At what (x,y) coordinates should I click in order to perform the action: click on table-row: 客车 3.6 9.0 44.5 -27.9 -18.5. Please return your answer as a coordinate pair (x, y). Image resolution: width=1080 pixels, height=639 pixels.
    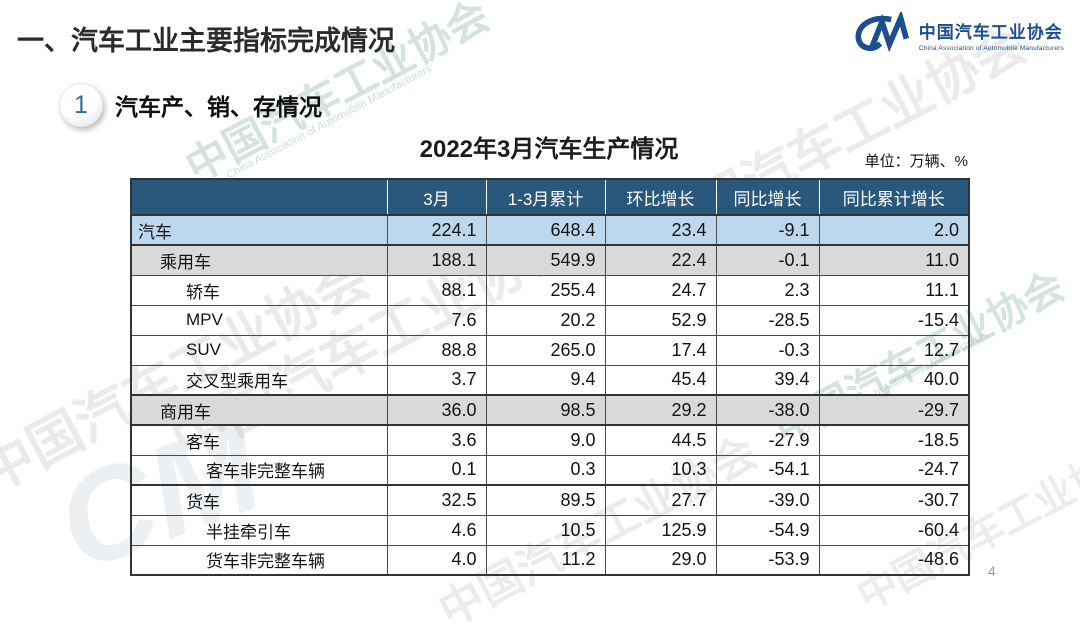
    Looking at the image, I should click on (550, 440).